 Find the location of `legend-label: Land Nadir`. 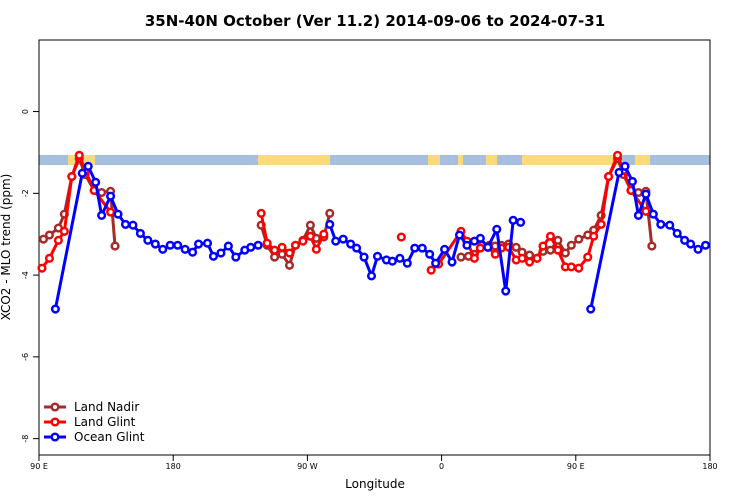

legend-label: Land Nadir is located at coordinates (106, 407).